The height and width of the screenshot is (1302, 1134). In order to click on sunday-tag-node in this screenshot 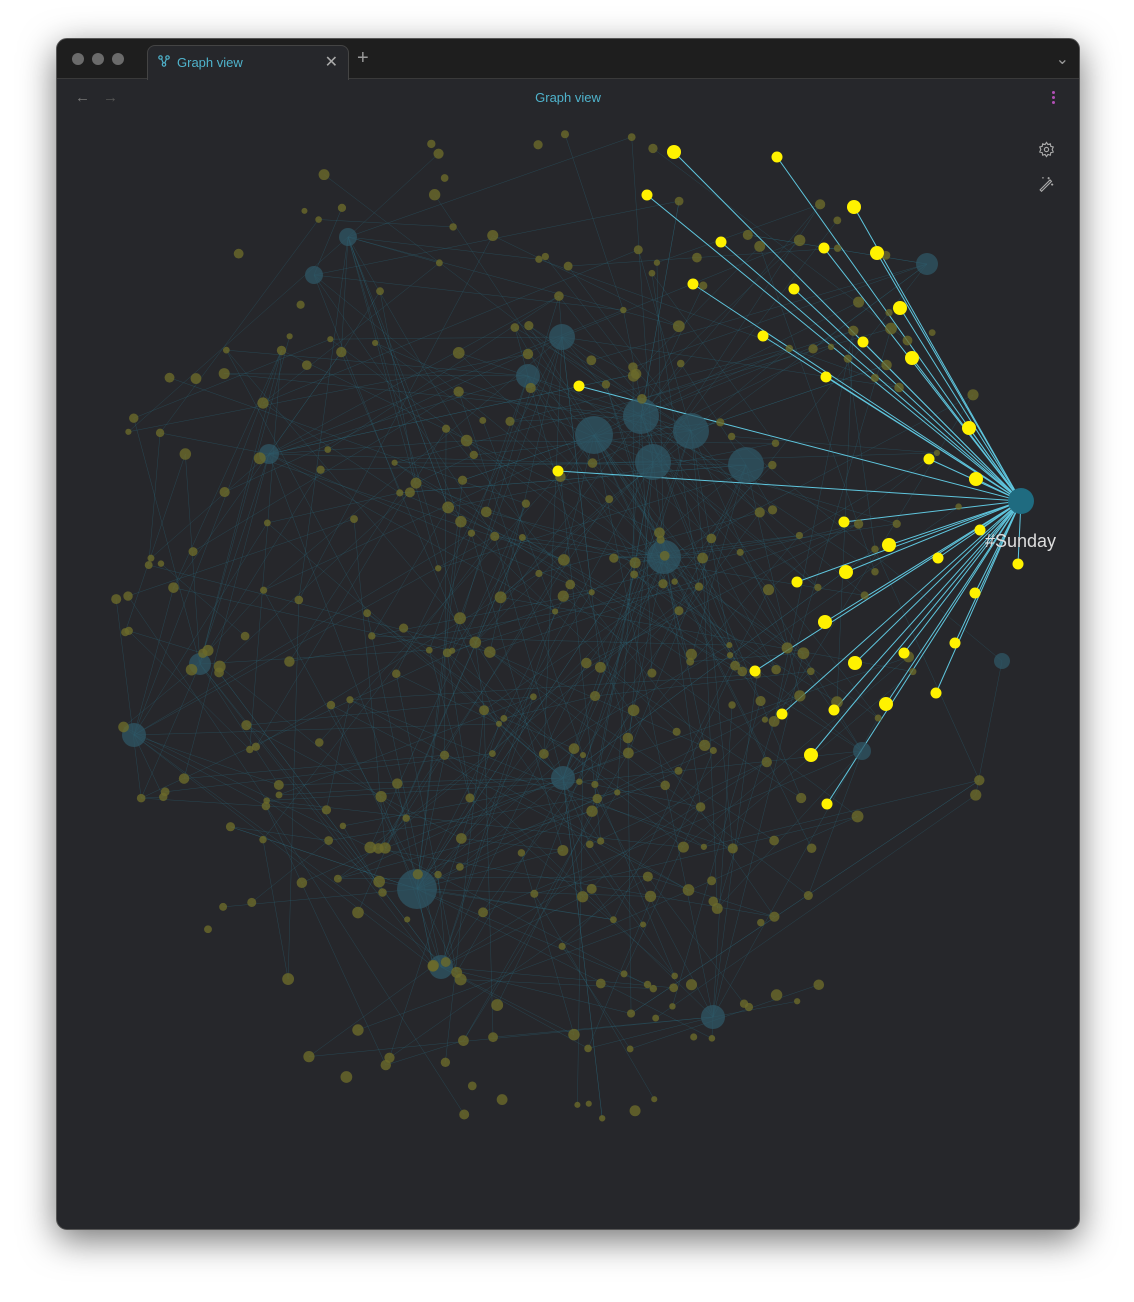, I will do `click(1021, 501)`.